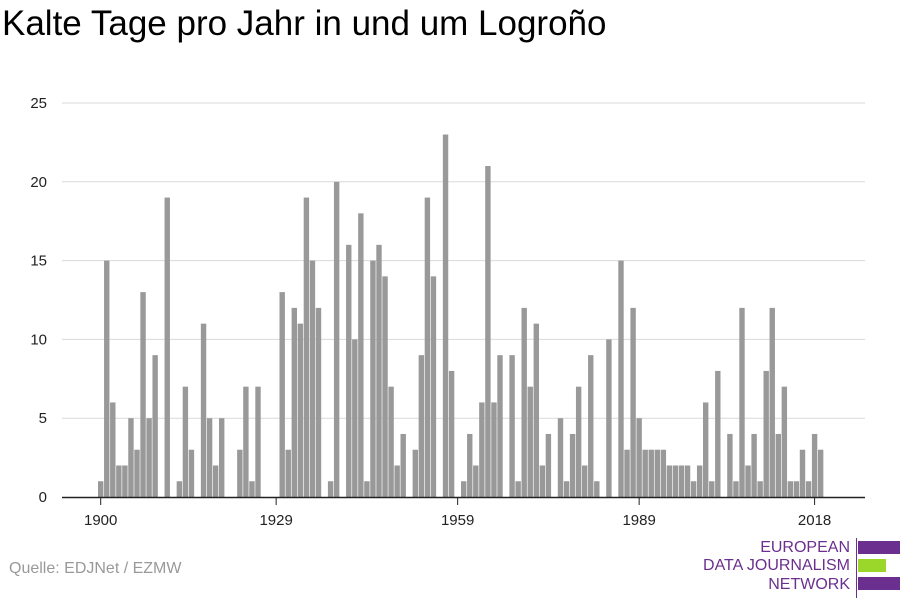 The width and height of the screenshot is (900, 600). What do you see at coordinates (318, 402) in the screenshot?
I see `bar-1936` at bounding box center [318, 402].